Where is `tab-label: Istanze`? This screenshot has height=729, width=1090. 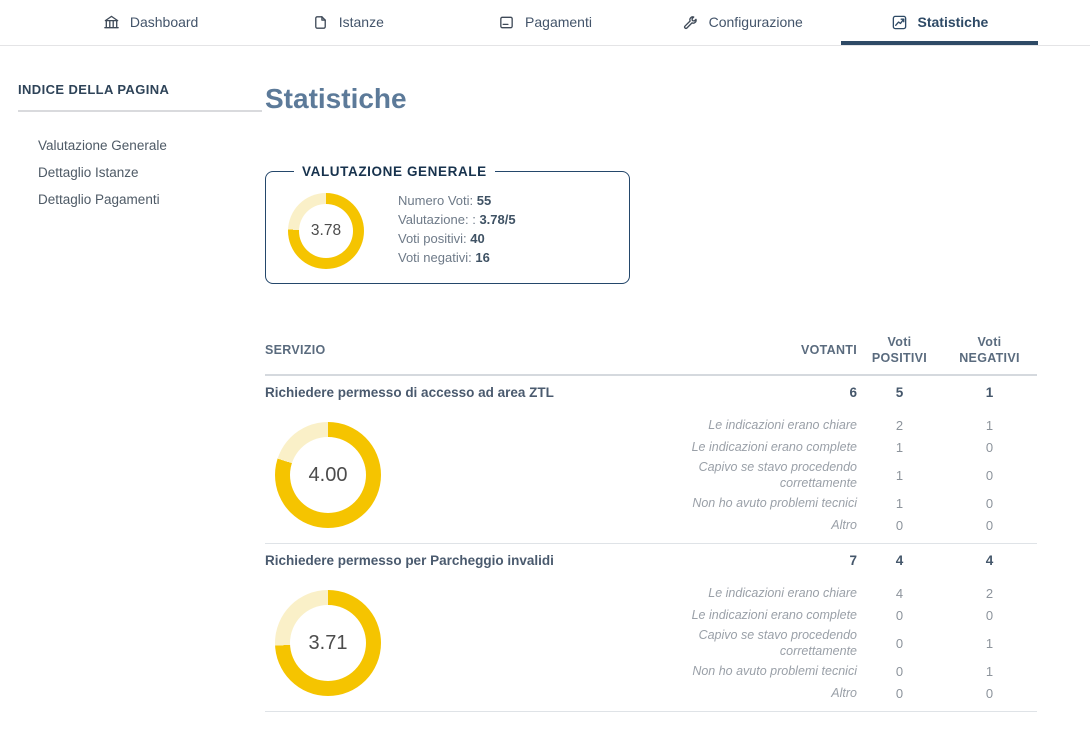 tab-label: Istanze is located at coordinates (361, 22).